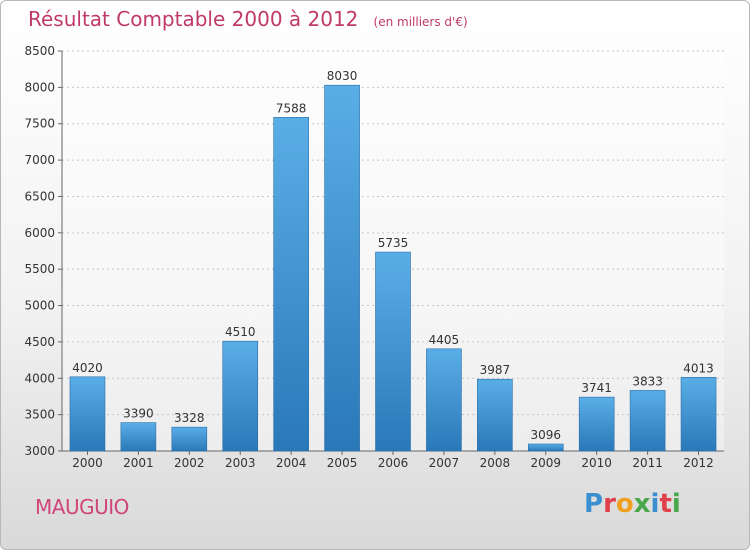  Describe the element at coordinates (39, 87) in the screenshot. I see `y-tick-label: 8000` at that location.